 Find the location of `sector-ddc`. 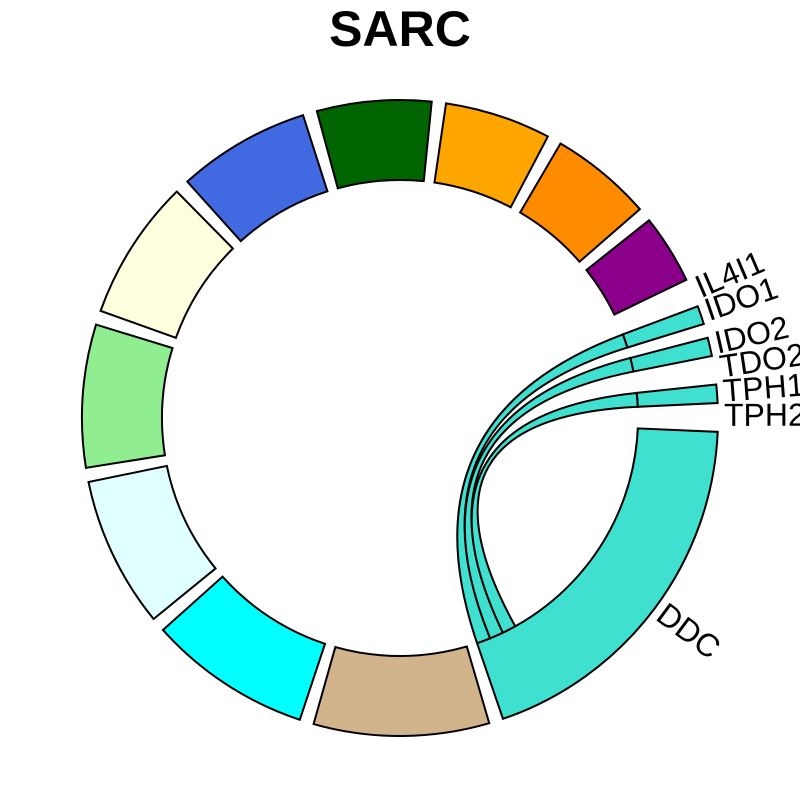

sector-ddc is located at coordinates (597, 574).